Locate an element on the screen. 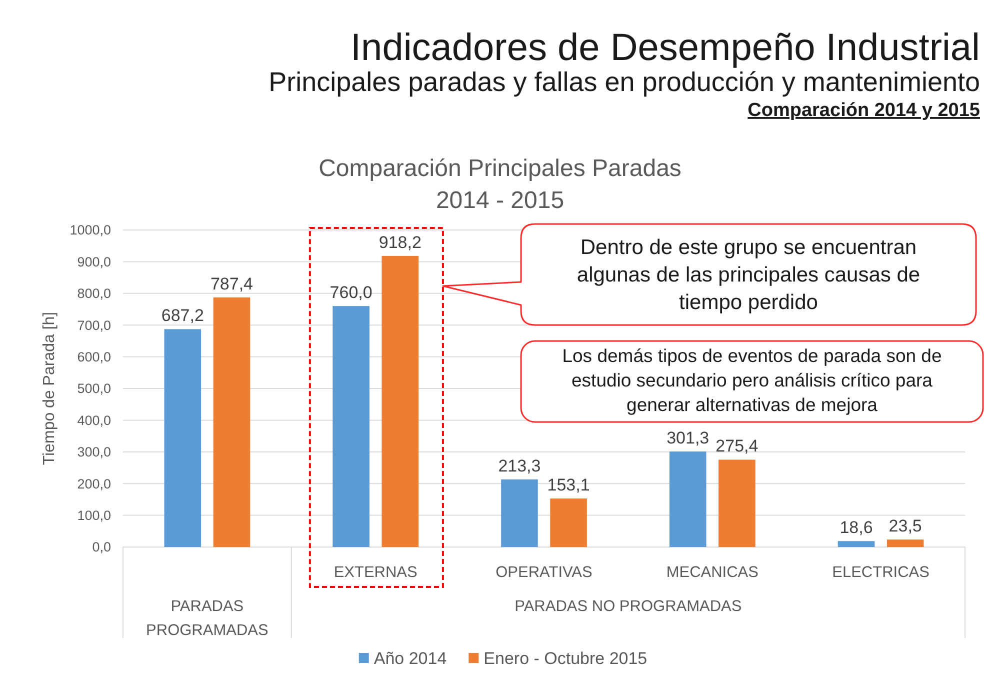 Image resolution: width=987 pixels, height=696 pixels. y-tick-label: 800,0 is located at coordinates (94, 294).